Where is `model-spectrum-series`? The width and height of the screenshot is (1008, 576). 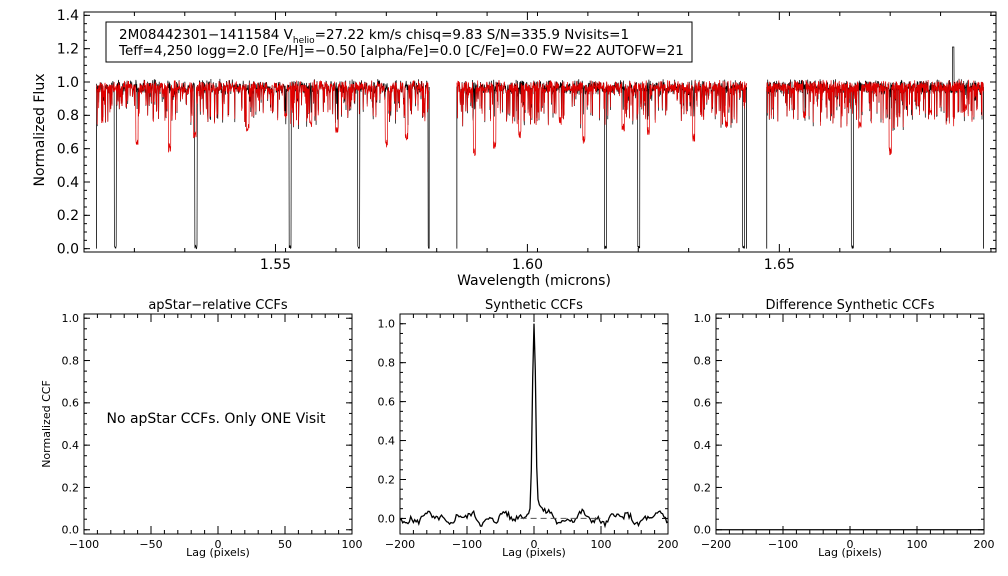
model-spectrum-series is located at coordinates (540, 118).